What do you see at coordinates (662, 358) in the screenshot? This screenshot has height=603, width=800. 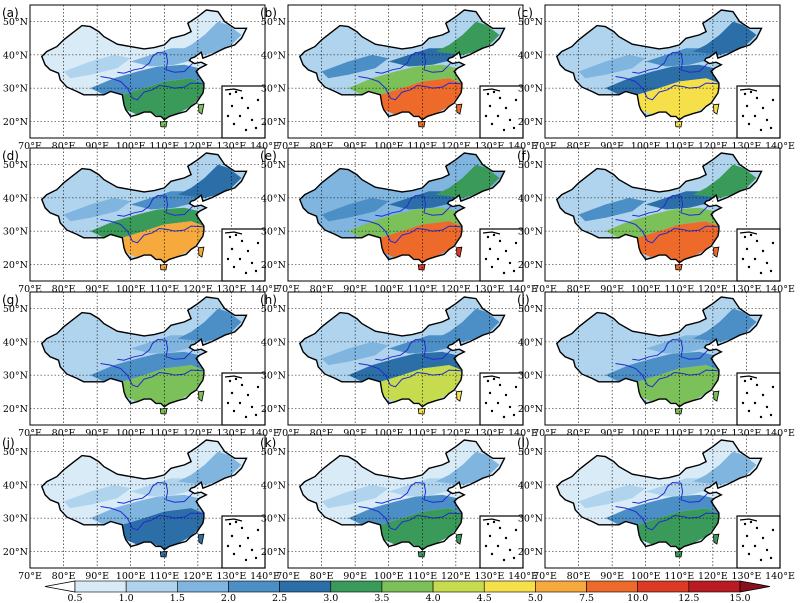 I see `panel-frame` at bounding box center [662, 358].